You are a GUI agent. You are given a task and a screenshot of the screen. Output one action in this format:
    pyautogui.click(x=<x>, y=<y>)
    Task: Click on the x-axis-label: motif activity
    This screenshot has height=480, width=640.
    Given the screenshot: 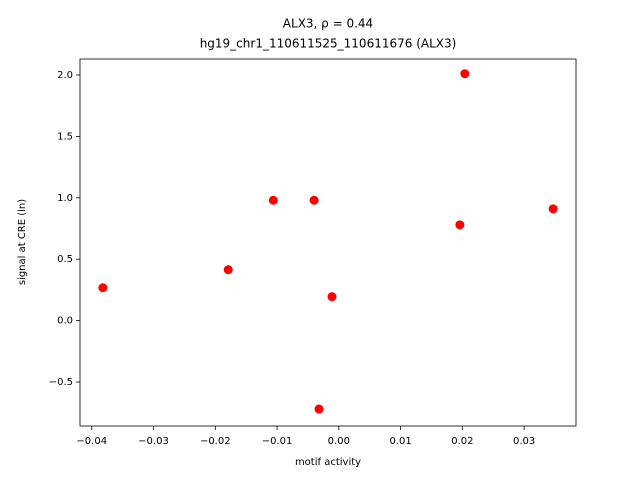 What is the action you would take?
    pyautogui.click(x=328, y=462)
    